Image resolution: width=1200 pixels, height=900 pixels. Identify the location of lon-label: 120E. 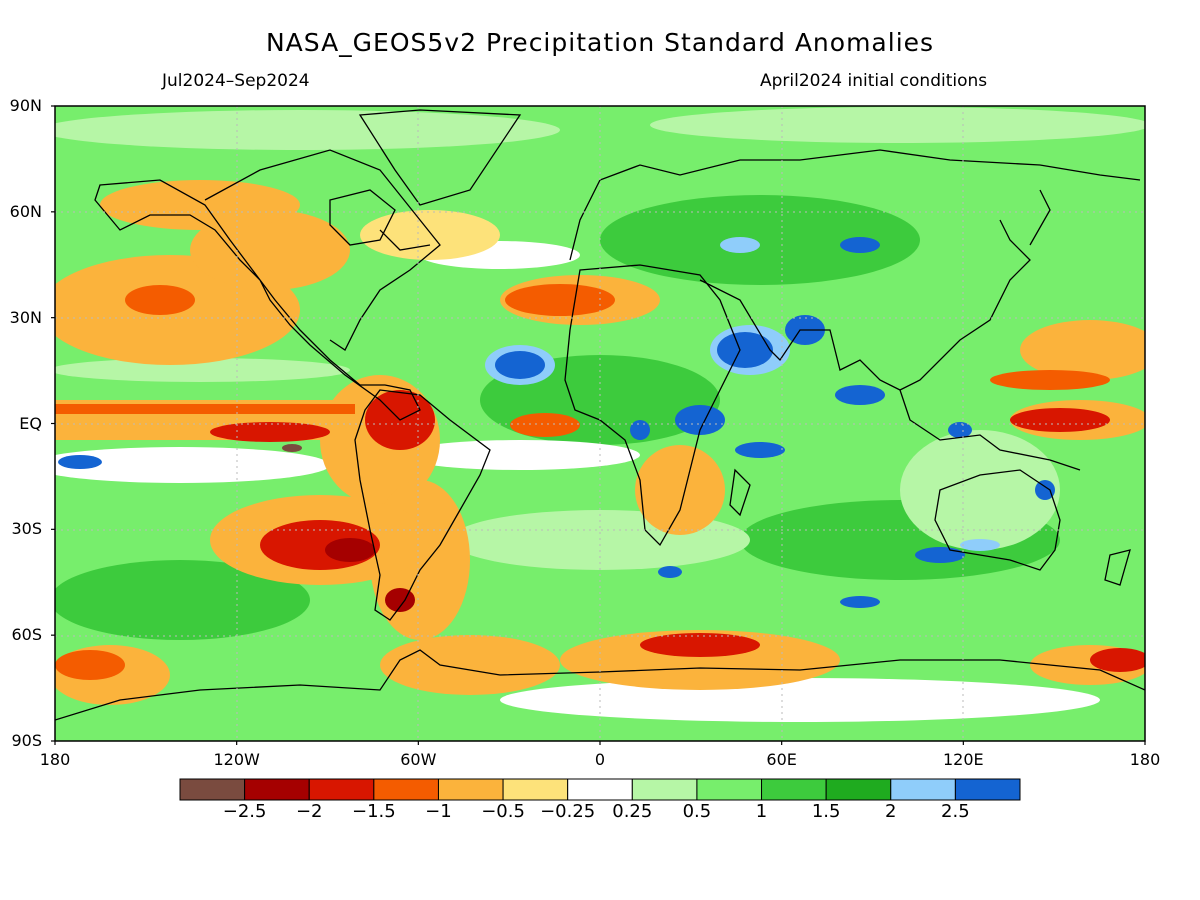
(963, 759).